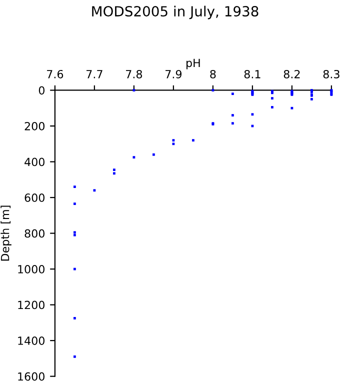 The image size is (350, 384). I want to click on y-axis-title: Depth [m], so click(6, 233).